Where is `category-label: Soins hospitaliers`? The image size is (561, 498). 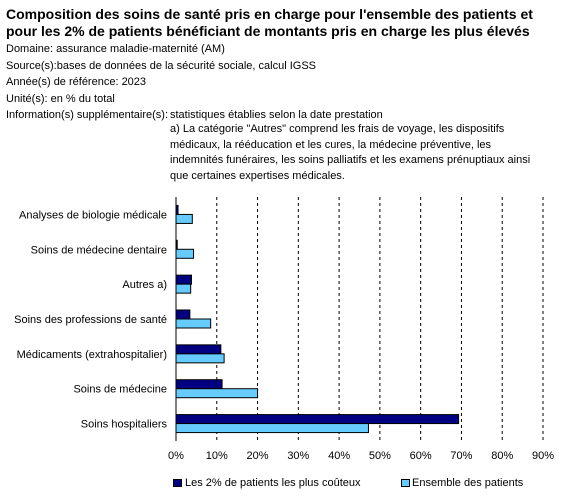
category-label: Soins hospitaliers is located at coordinates (124, 425).